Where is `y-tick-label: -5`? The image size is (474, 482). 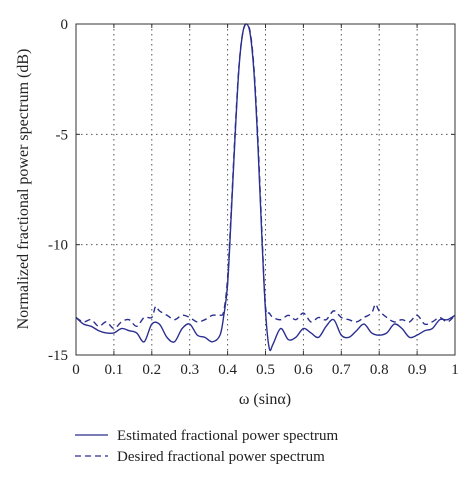
y-tick-label: -5 is located at coordinates (62, 135).